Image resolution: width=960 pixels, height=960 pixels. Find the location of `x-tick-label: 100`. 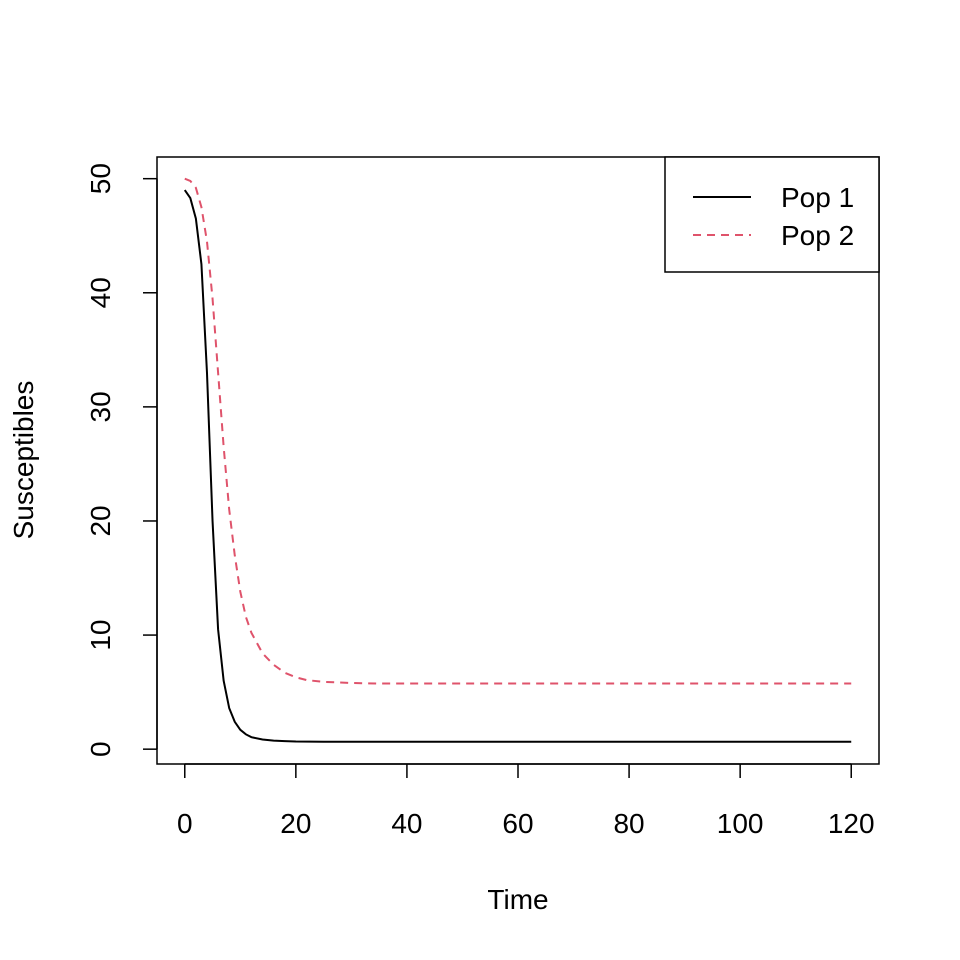

x-tick-label: 100 is located at coordinates (740, 823).